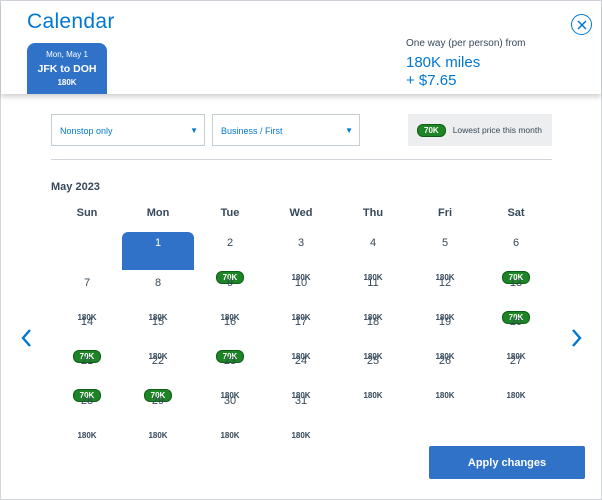 The image size is (602, 500). I want to click on calendar-day: 8 180K, so click(158, 297).